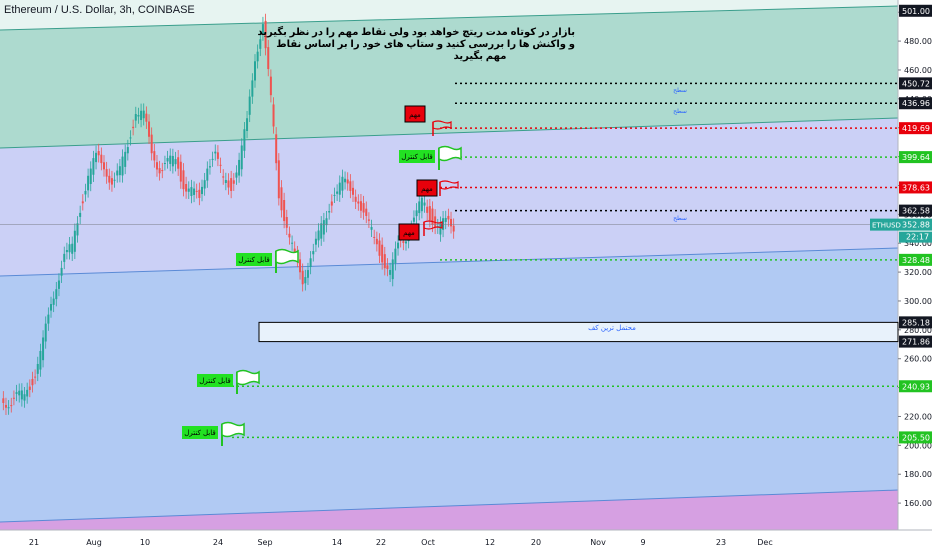  I want to click on channel-line, so click(449, 18).